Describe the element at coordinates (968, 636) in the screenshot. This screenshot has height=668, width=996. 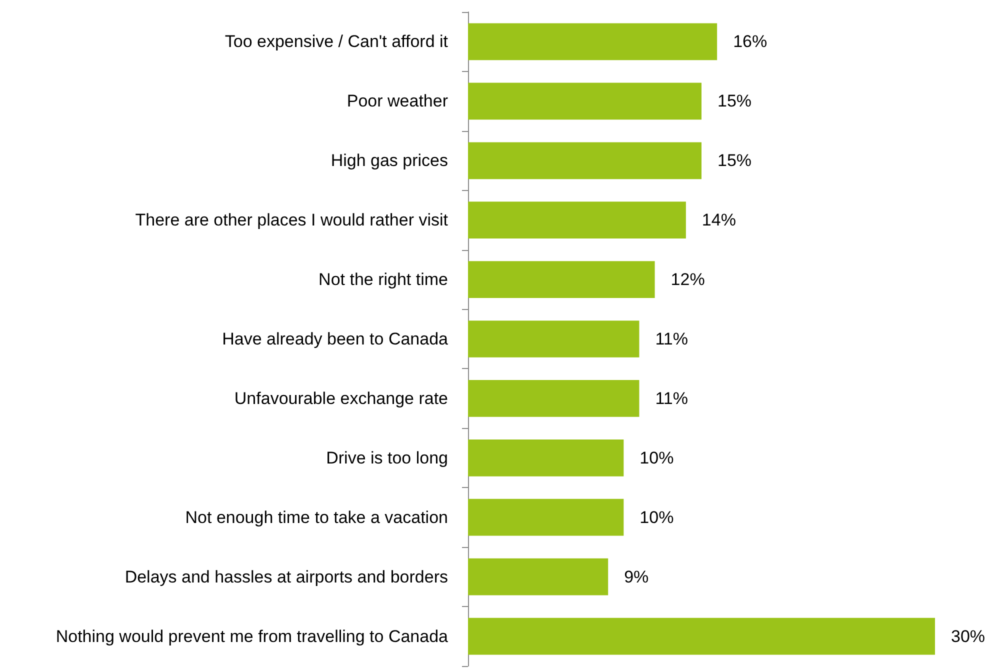
I see `data-label: 30%` at that location.